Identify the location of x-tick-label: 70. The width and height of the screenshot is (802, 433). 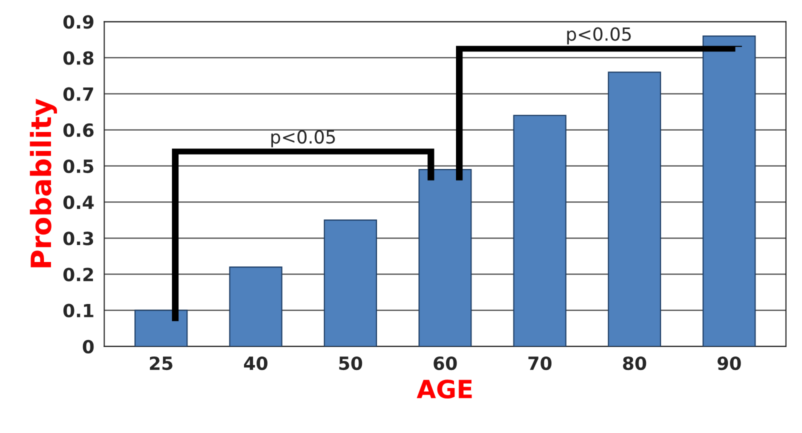
(540, 363).